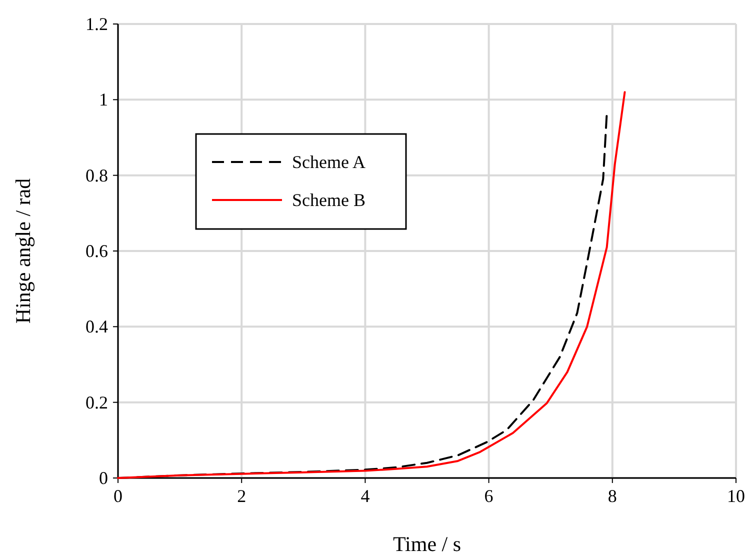 Image resolution: width=748 pixels, height=559 pixels. I want to click on y-tick-label: 0, so click(103, 478).